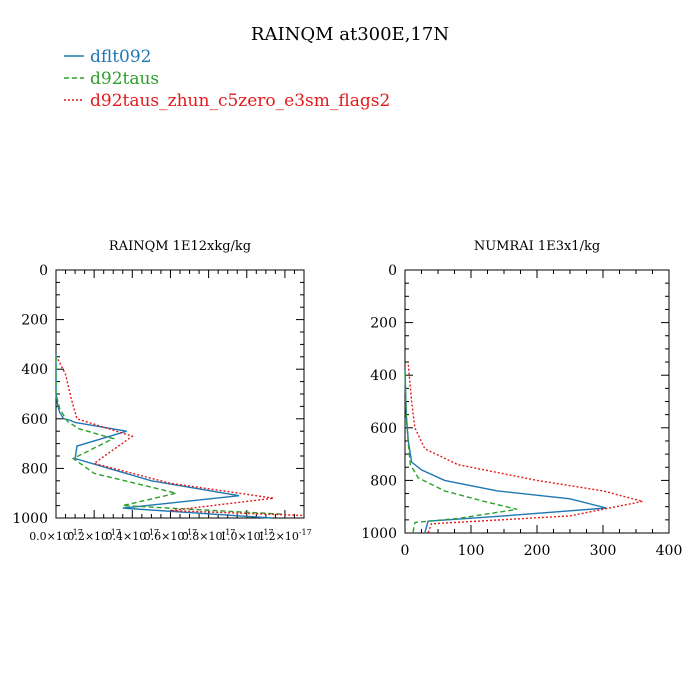  I want to click on x-tick-label: 0.8×10⁻¹⁷, so click(209, 535).